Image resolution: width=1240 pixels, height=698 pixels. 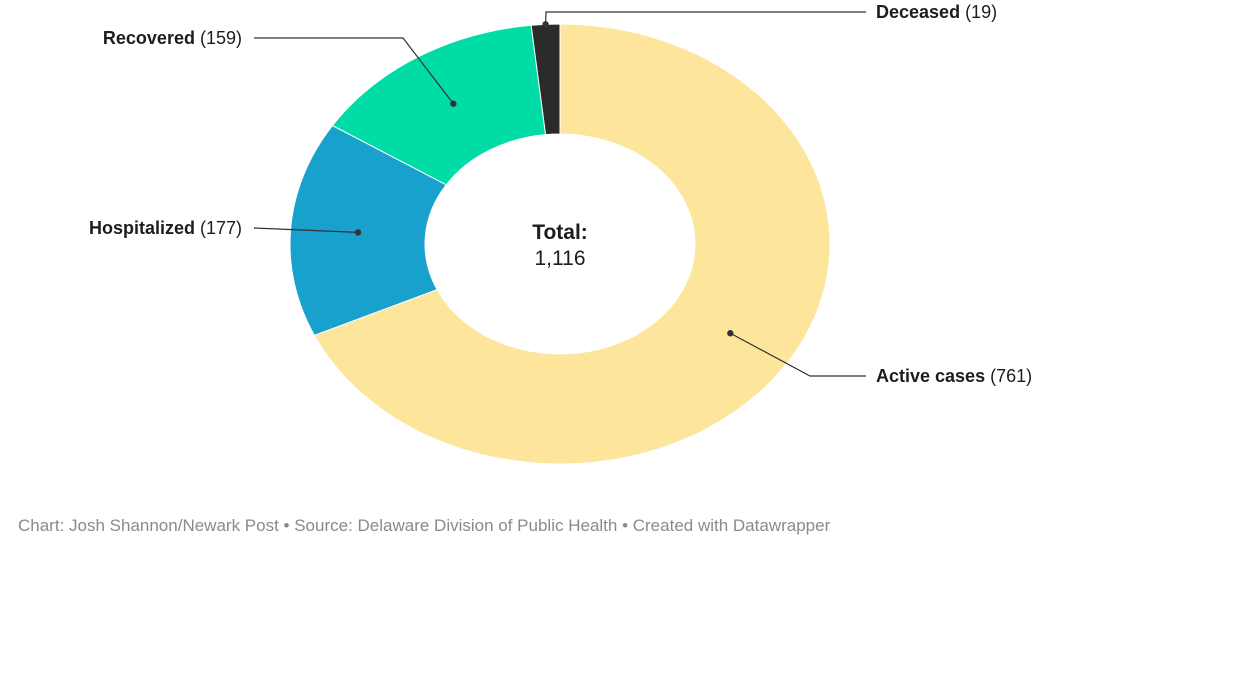 What do you see at coordinates (930, 376) in the screenshot?
I see `slice-label-name: Active cases` at bounding box center [930, 376].